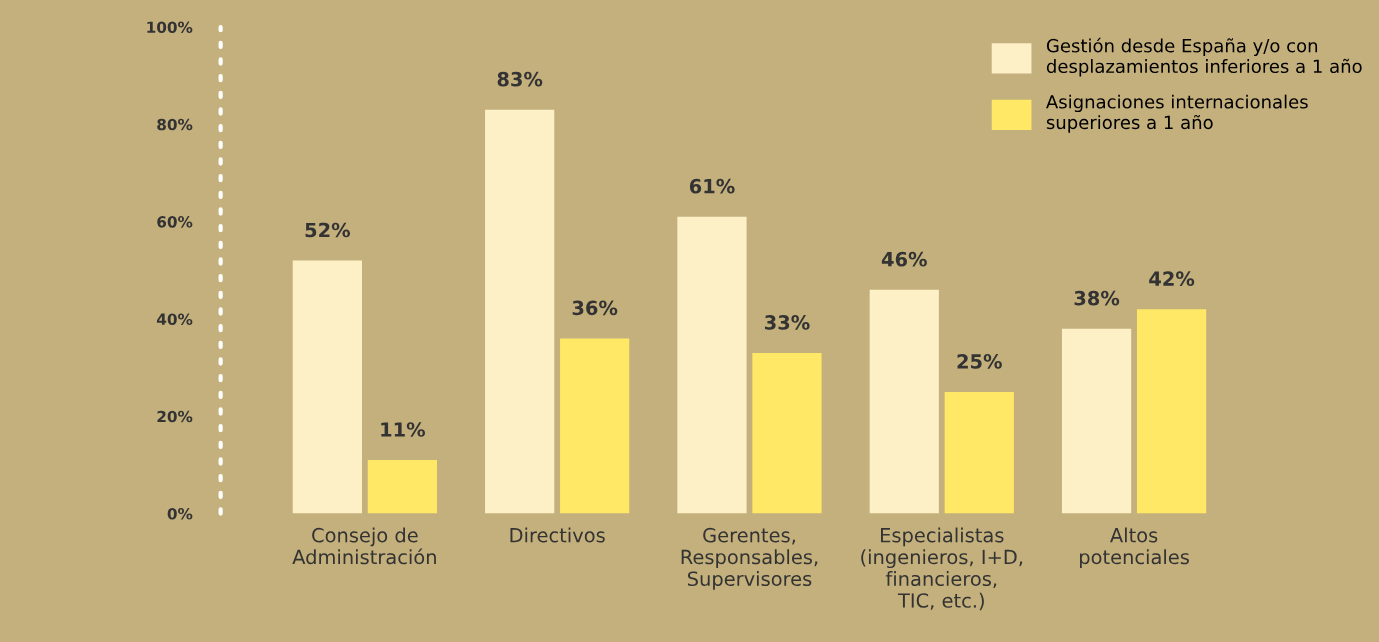 This screenshot has width=1379, height=642. Describe the element at coordinates (1097, 298) in the screenshot. I see `data-label: 38%` at that location.